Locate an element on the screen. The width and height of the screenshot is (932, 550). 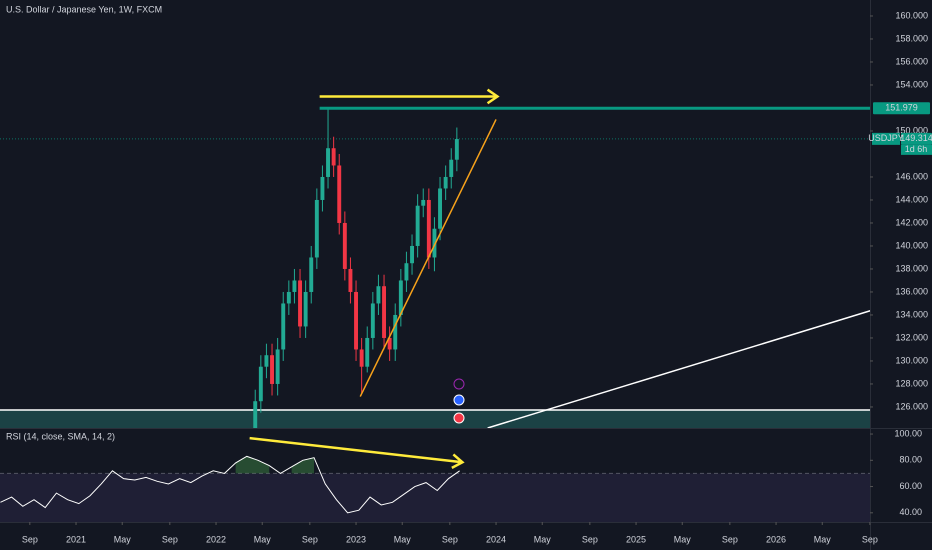
chart-title: U.S. Dollar / Japanese Yen, 1W, FXCM is located at coordinates (84, 9).